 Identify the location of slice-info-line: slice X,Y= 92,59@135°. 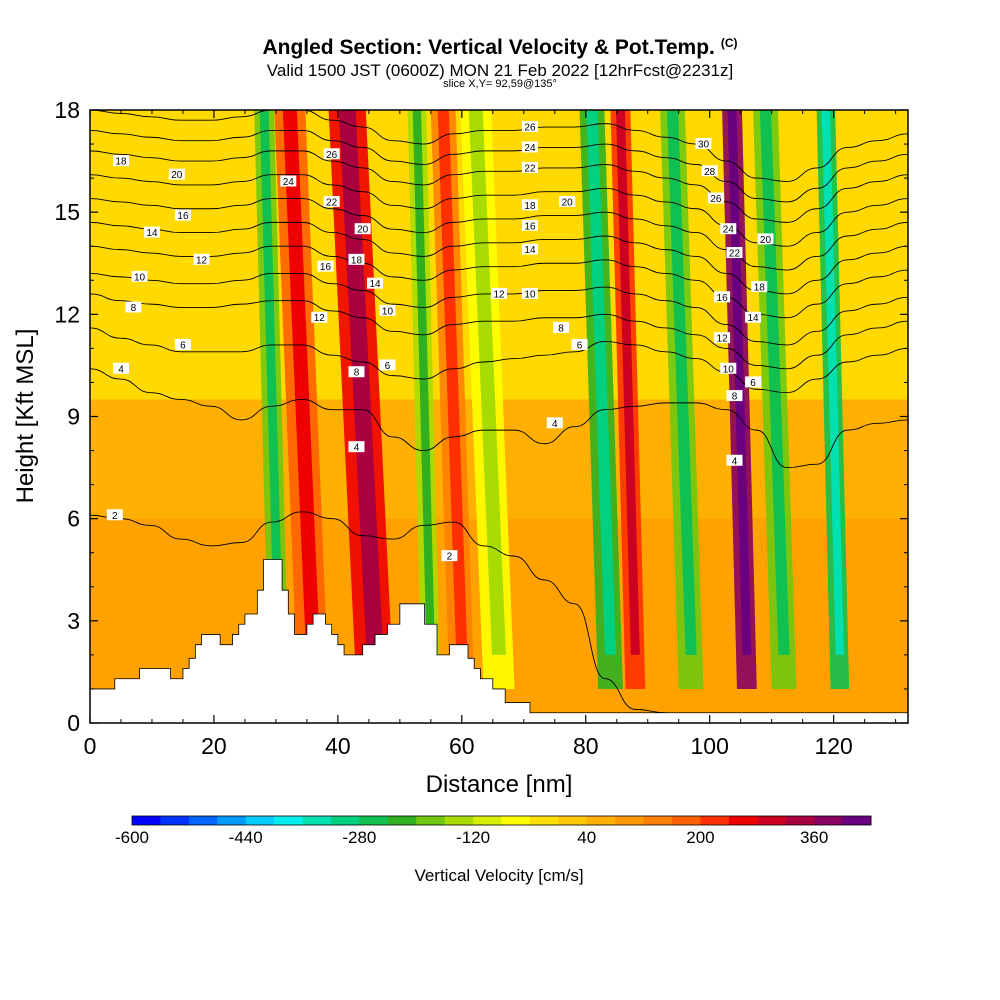
(500, 84).